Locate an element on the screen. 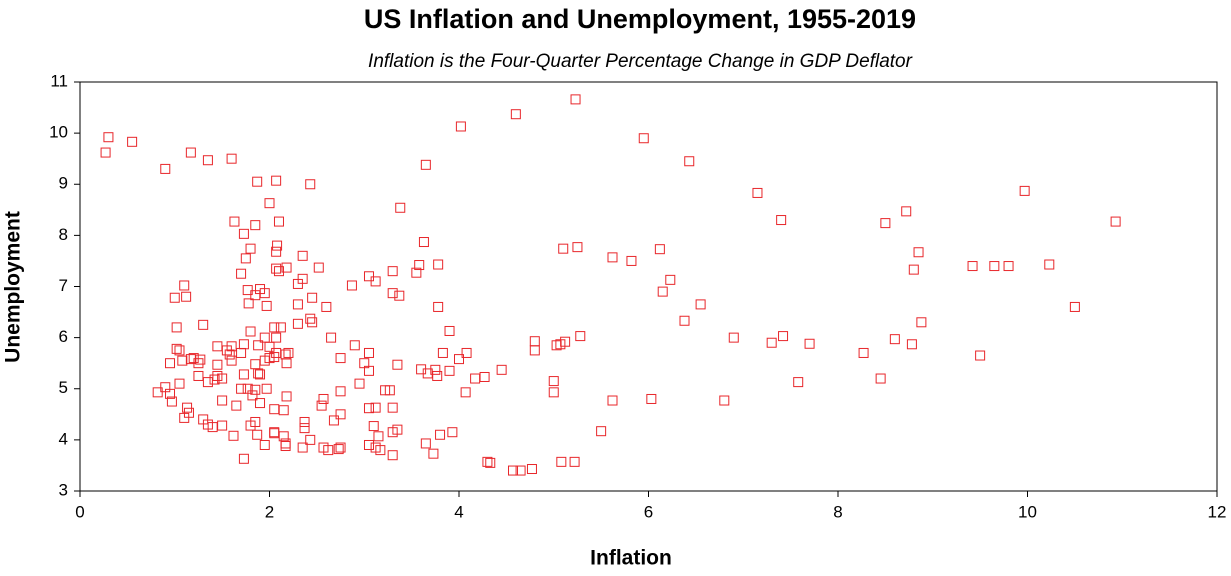 Image resolution: width=1231 pixels, height=576 pixels. x-tick-label: 4 is located at coordinates (458, 511).